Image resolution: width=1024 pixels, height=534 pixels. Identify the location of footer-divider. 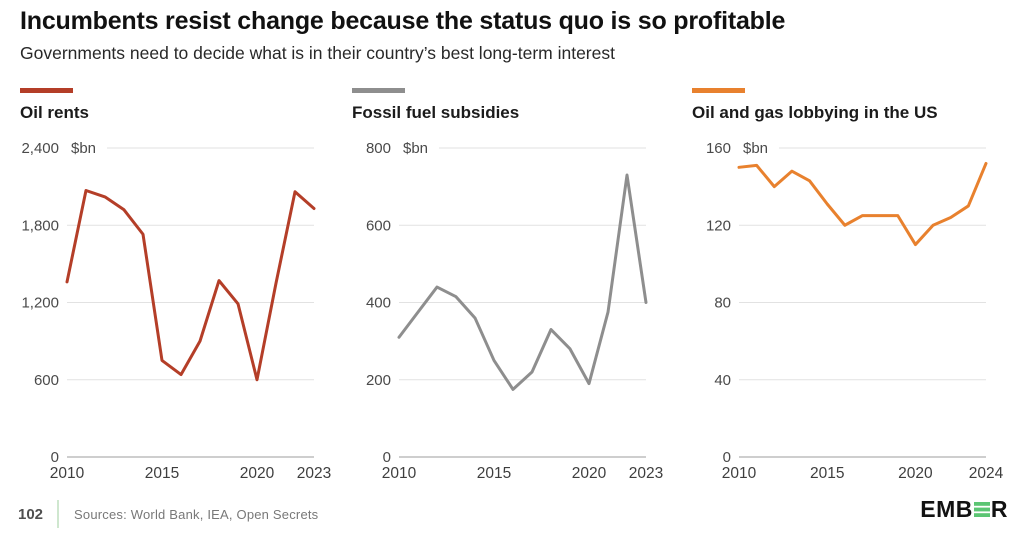
(58, 514).